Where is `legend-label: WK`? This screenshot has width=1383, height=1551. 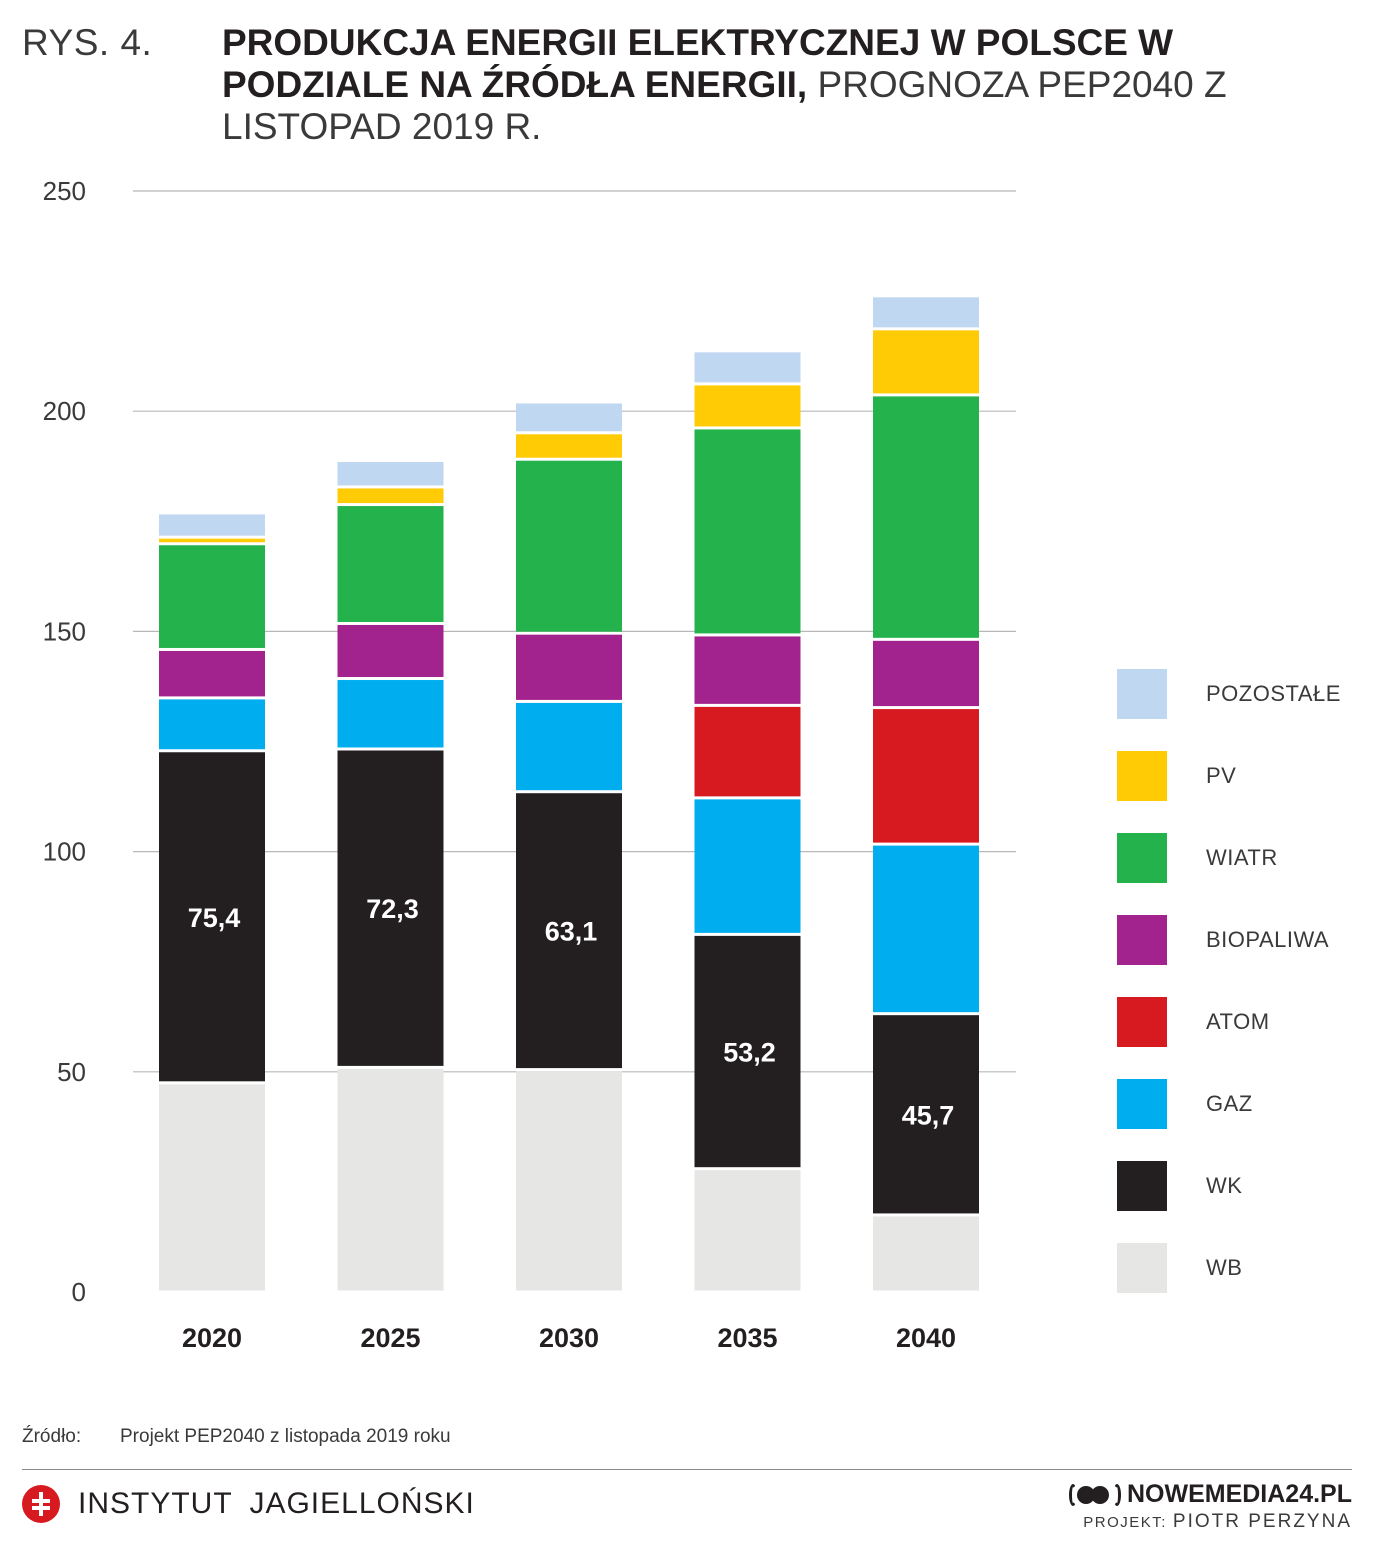
legend-label: WK is located at coordinates (1224, 1185).